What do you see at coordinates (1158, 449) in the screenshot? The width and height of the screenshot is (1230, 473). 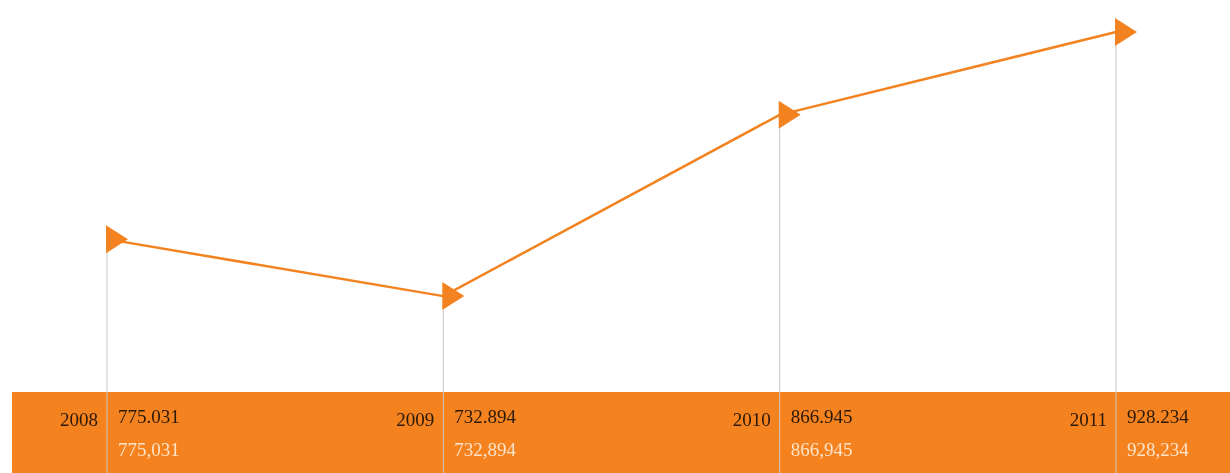 I see `text: 928,234` at bounding box center [1158, 449].